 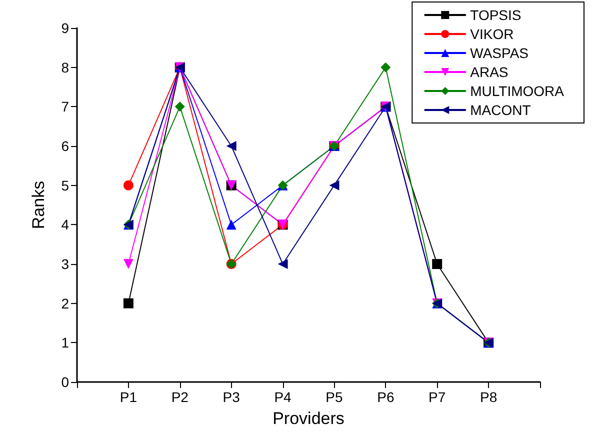 What do you see at coordinates (65, 185) in the screenshot?
I see `y-tick-label: 5` at bounding box center [65, 185].